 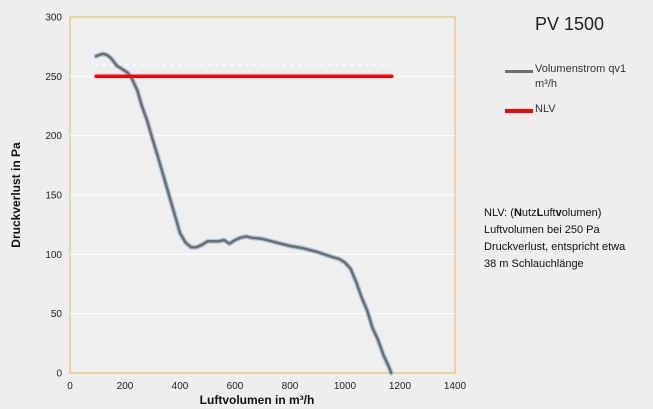 I want to click on x-tick-labels: 0 200 400 600 800 1000 1200 1400, so click(x=266, y=386).